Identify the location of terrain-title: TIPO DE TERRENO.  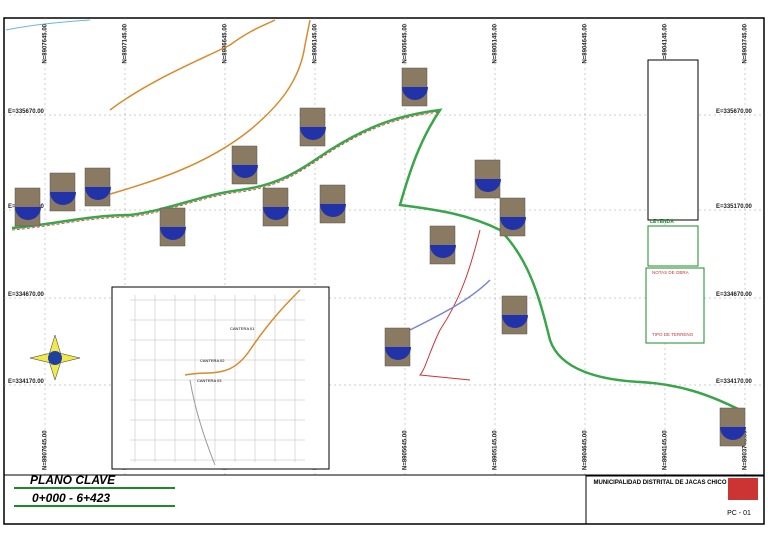
(673, 334).